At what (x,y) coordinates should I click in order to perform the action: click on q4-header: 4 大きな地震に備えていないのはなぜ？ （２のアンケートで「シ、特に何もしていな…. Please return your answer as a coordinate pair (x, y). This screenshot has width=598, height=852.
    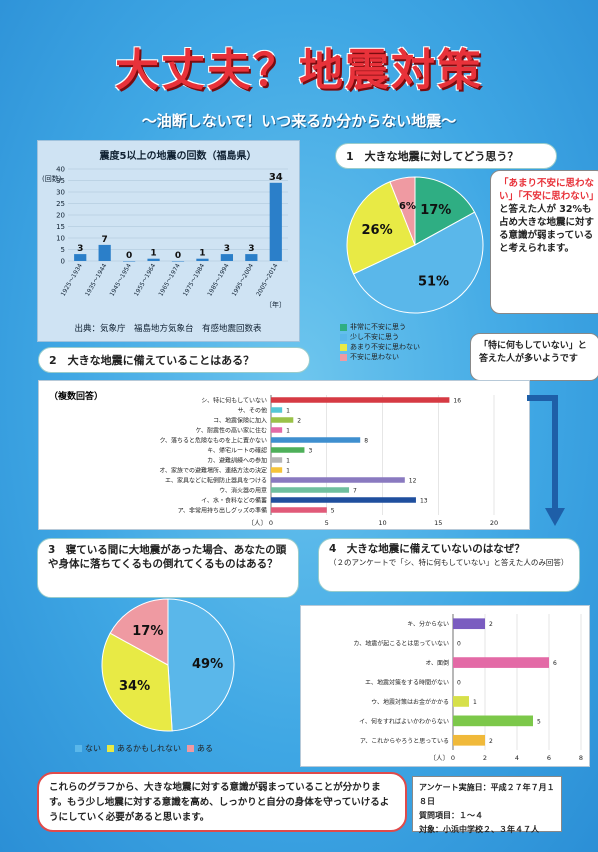
    Looking at the image, I should click on (449, 565).